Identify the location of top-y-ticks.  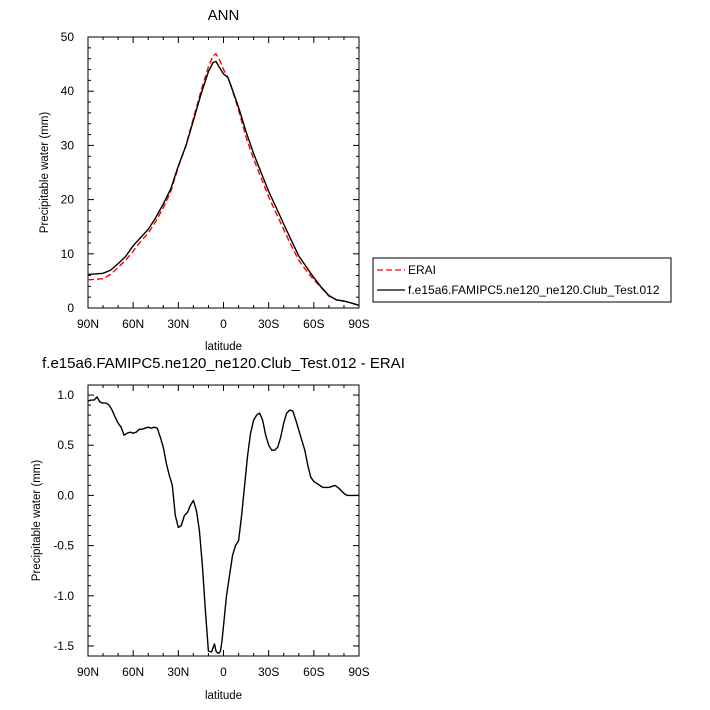
(223, 172).